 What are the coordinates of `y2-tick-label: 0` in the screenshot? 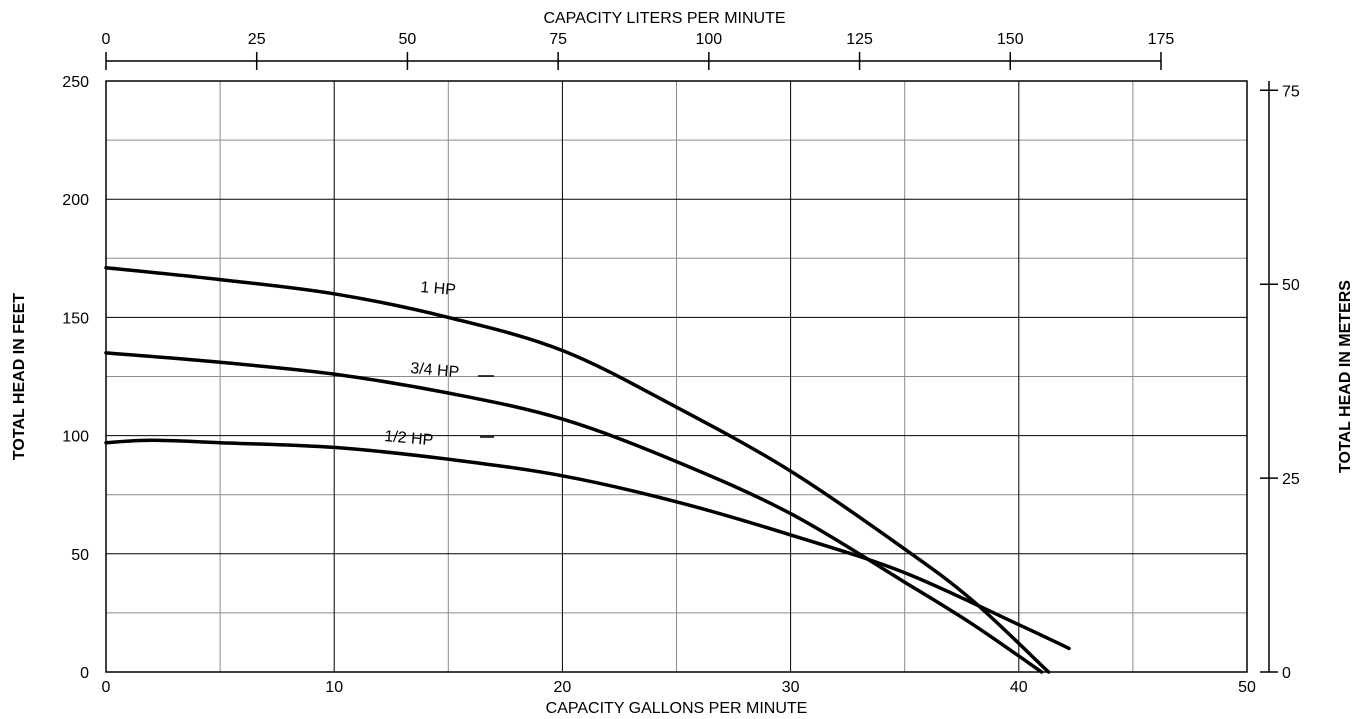 It's located at (1286, 673).